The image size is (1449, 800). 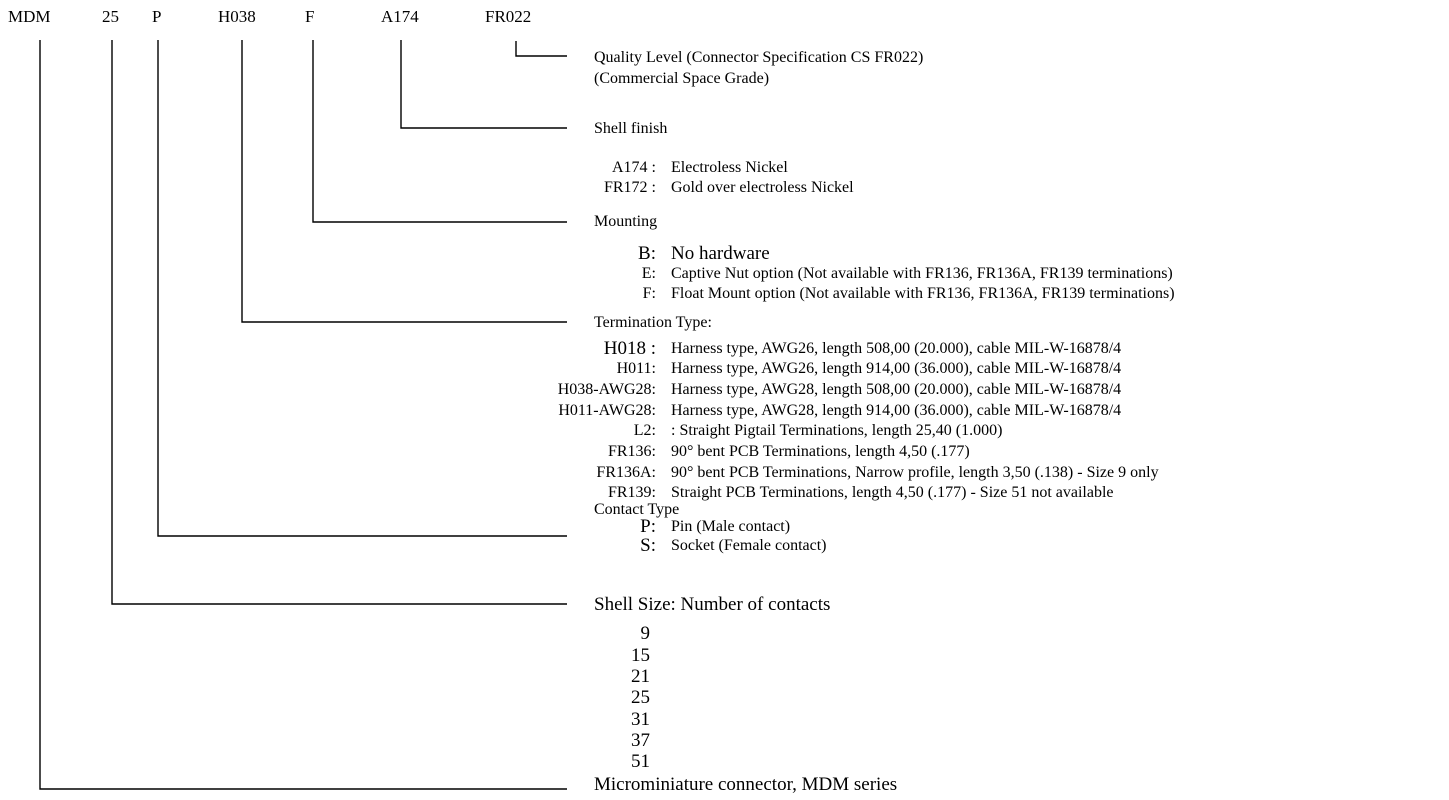 I want to click on option-key: E:, so click(x=648, y=273).